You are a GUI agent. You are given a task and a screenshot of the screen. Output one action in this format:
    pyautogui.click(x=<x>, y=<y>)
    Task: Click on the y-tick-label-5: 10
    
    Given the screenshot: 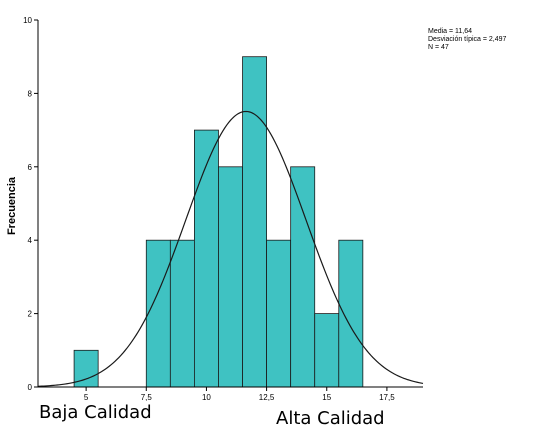 What is the action you would take?
    pyautogui.click(x=27, y=20)
    